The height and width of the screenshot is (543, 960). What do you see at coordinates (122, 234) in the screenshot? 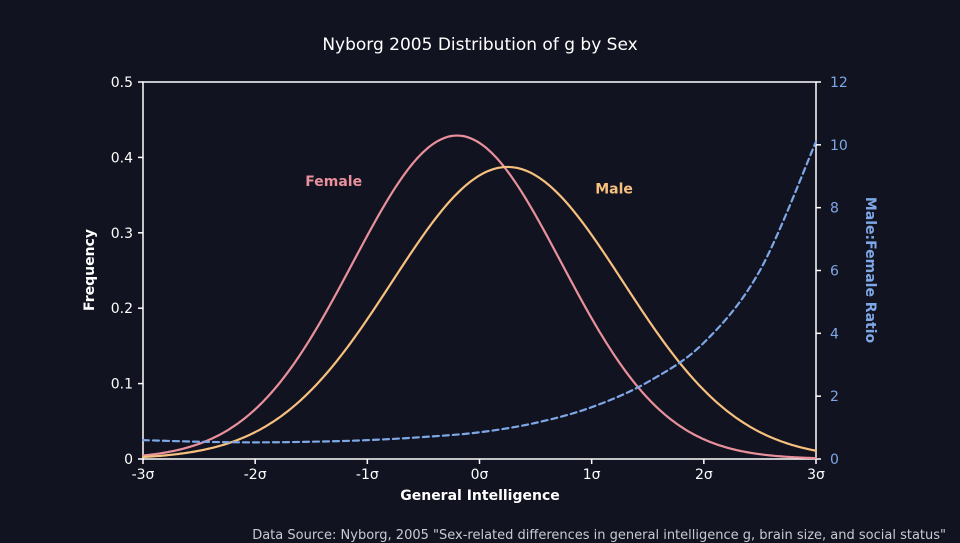
I see `y-tick-label: 0.3` at bounding box center [122, 234].